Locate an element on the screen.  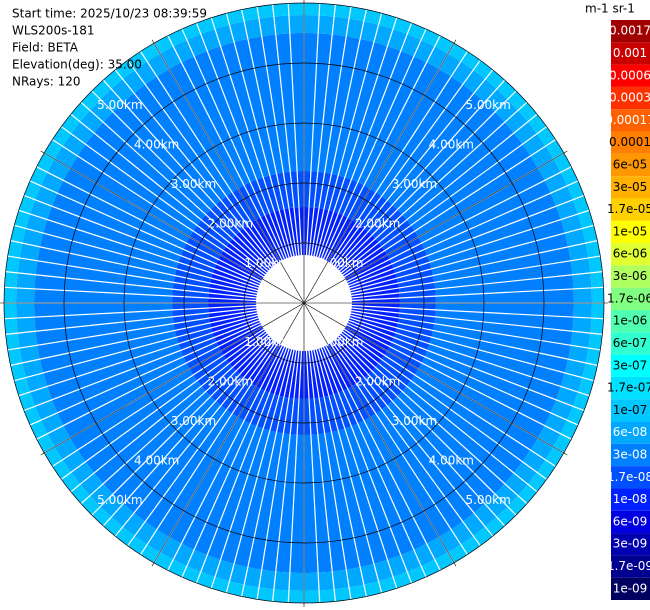
colorbar-tick-label: 1.7e-08 is located at coordinates (628, 477).